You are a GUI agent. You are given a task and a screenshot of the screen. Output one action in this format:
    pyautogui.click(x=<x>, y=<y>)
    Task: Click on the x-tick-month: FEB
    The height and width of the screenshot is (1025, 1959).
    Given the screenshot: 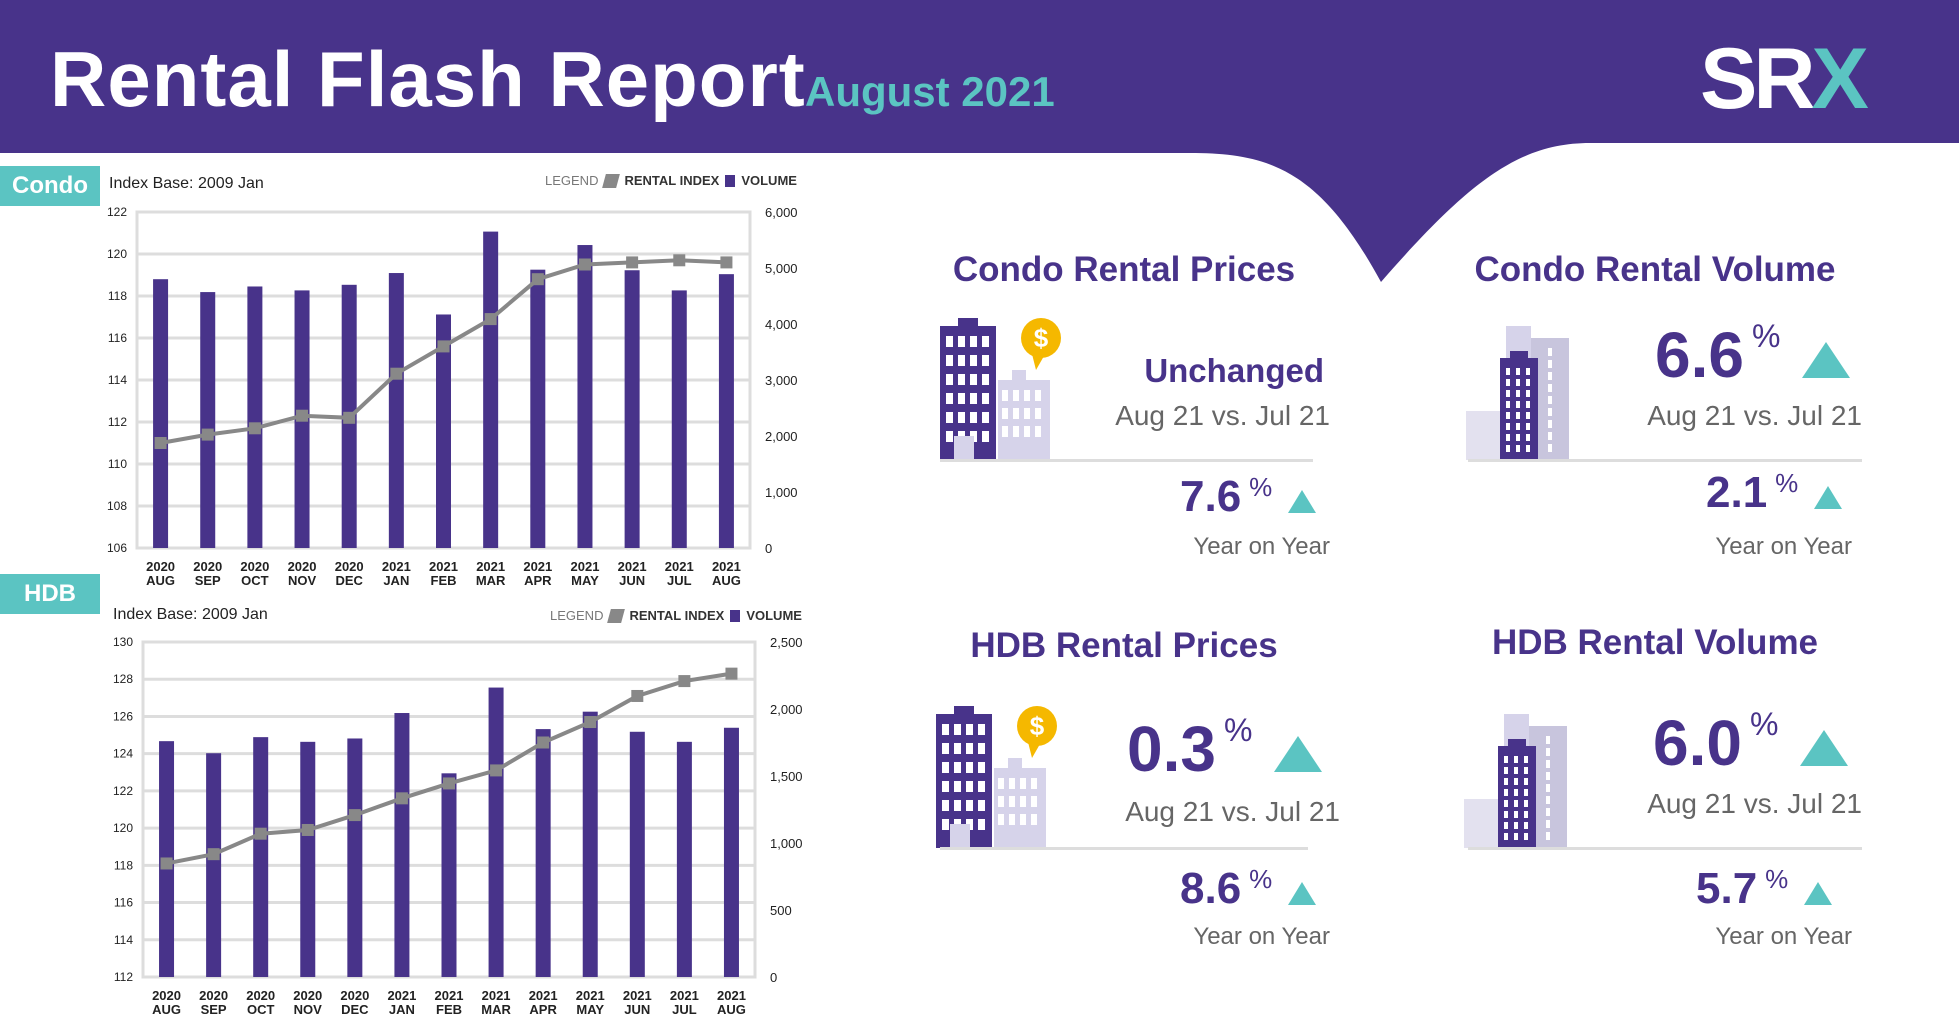 What is the action you would take?
    pyautogui.click(x=449, y=1009)
    